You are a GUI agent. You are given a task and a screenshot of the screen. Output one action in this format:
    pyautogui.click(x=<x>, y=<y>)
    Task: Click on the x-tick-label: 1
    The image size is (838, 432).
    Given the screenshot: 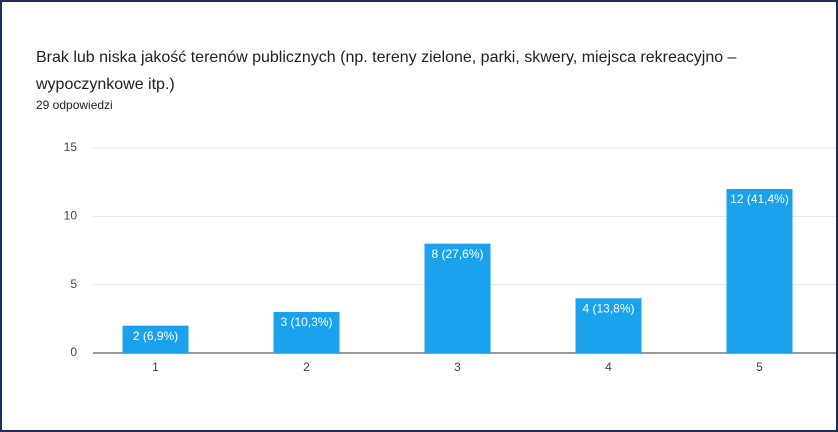 What is the action you would take?
    pyautogui.click(x=155, y=367)
    